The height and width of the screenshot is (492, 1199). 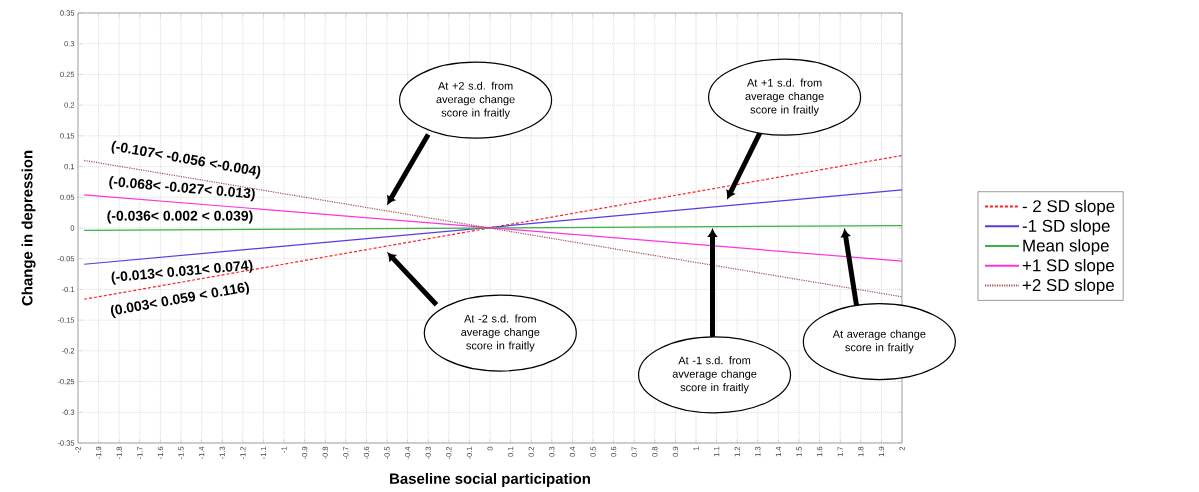 What do you see at coordinates (500, 333) in the screenshot?
I see `annotation: At -2 s.d. from average change score in fraitly` at bounding box center [500, 333].